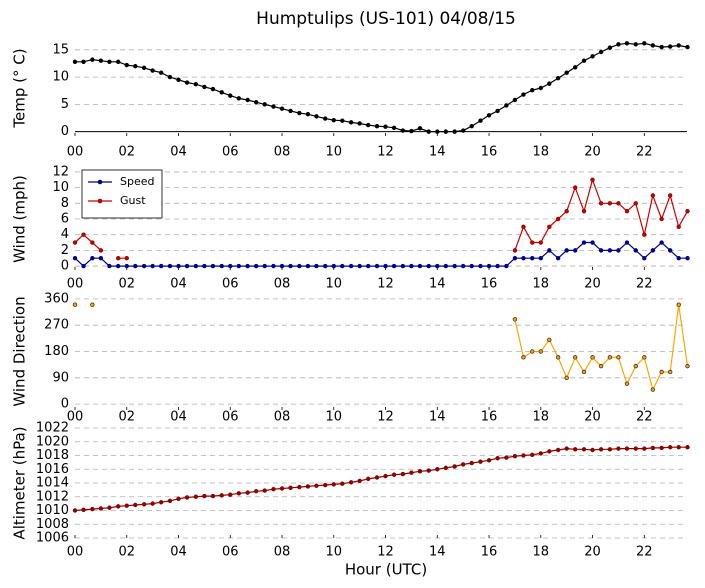  What do you see at coordinates (52, 441) in the screenshot?
I see `y-tick-label: 1020` at bounding box center [52, 441].